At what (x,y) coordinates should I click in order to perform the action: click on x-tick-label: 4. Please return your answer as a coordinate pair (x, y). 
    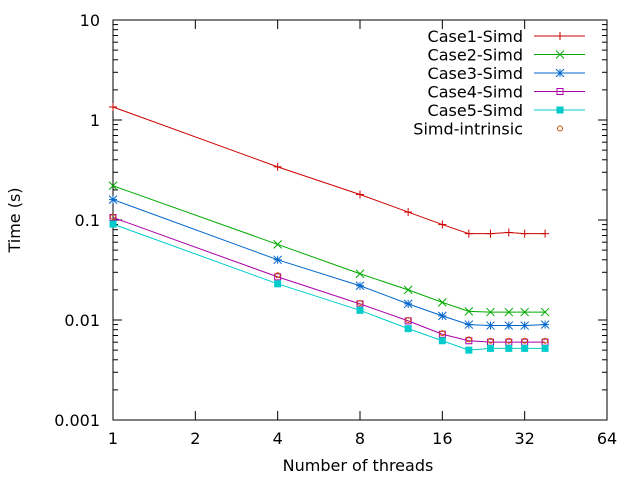
    Looking at the image, I should click on (278, 438).